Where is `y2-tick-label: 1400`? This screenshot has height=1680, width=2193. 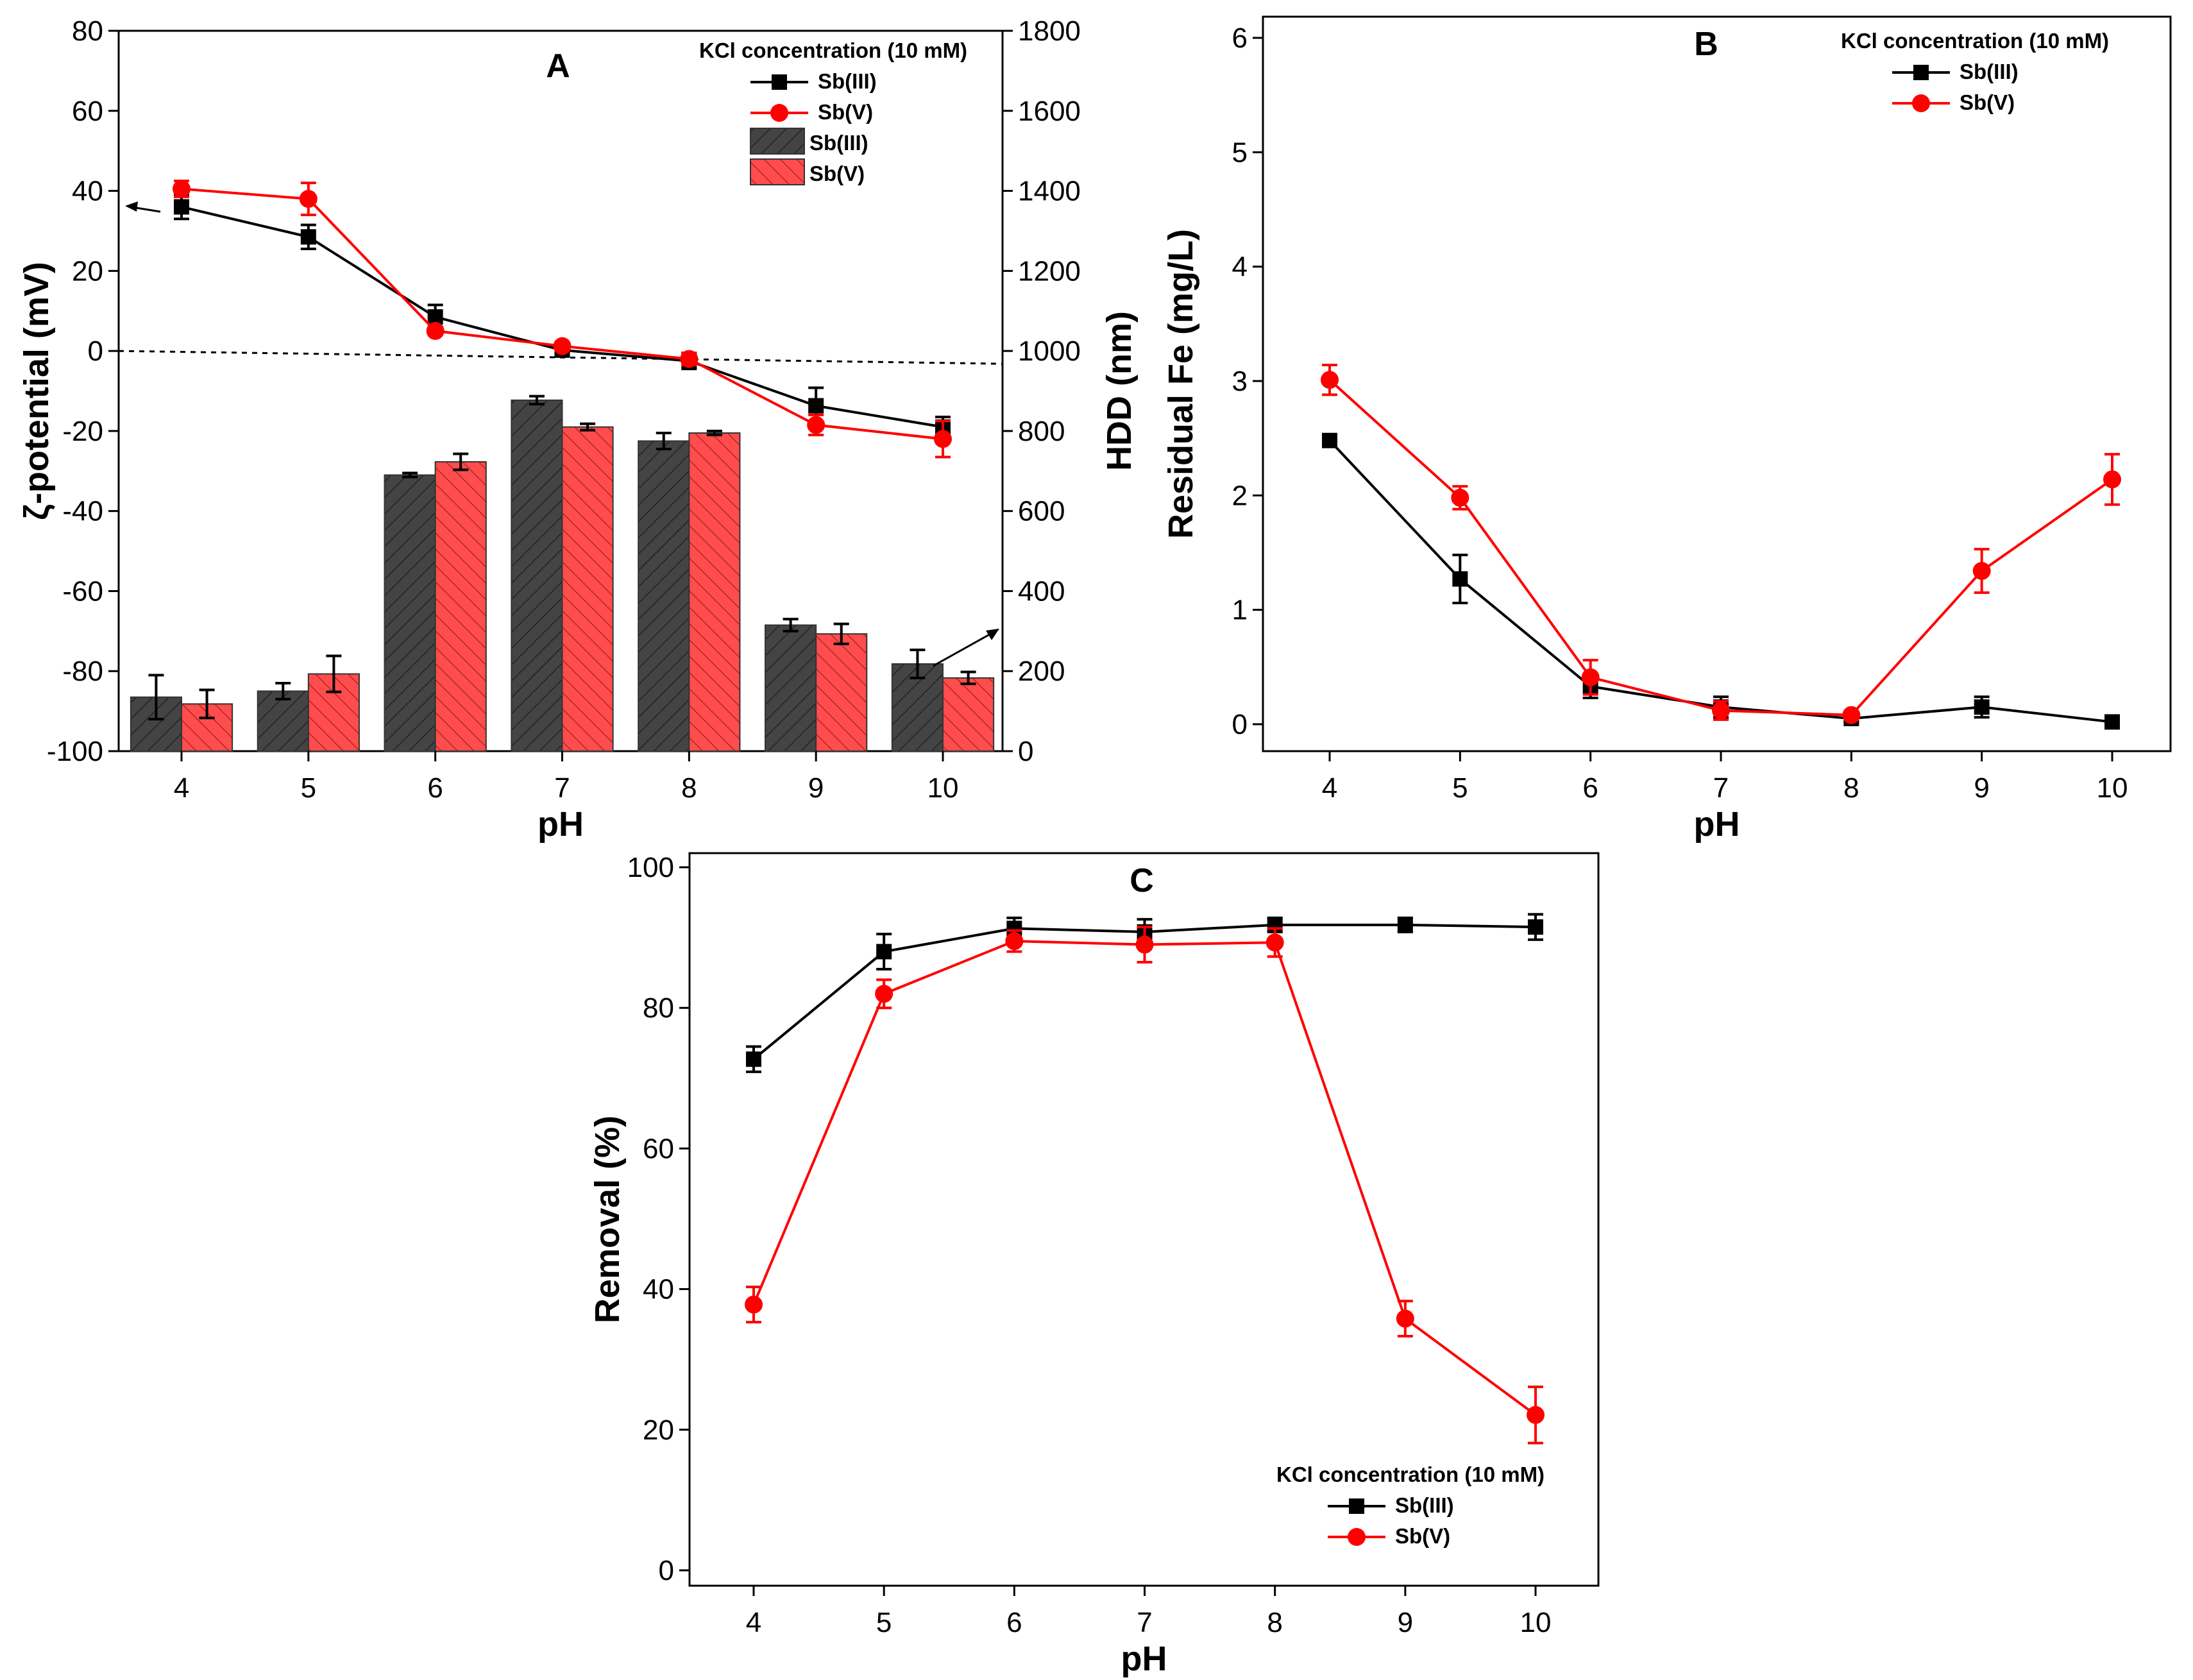 y2-tick-label: 1400 is located at coordinates (1049, 192).